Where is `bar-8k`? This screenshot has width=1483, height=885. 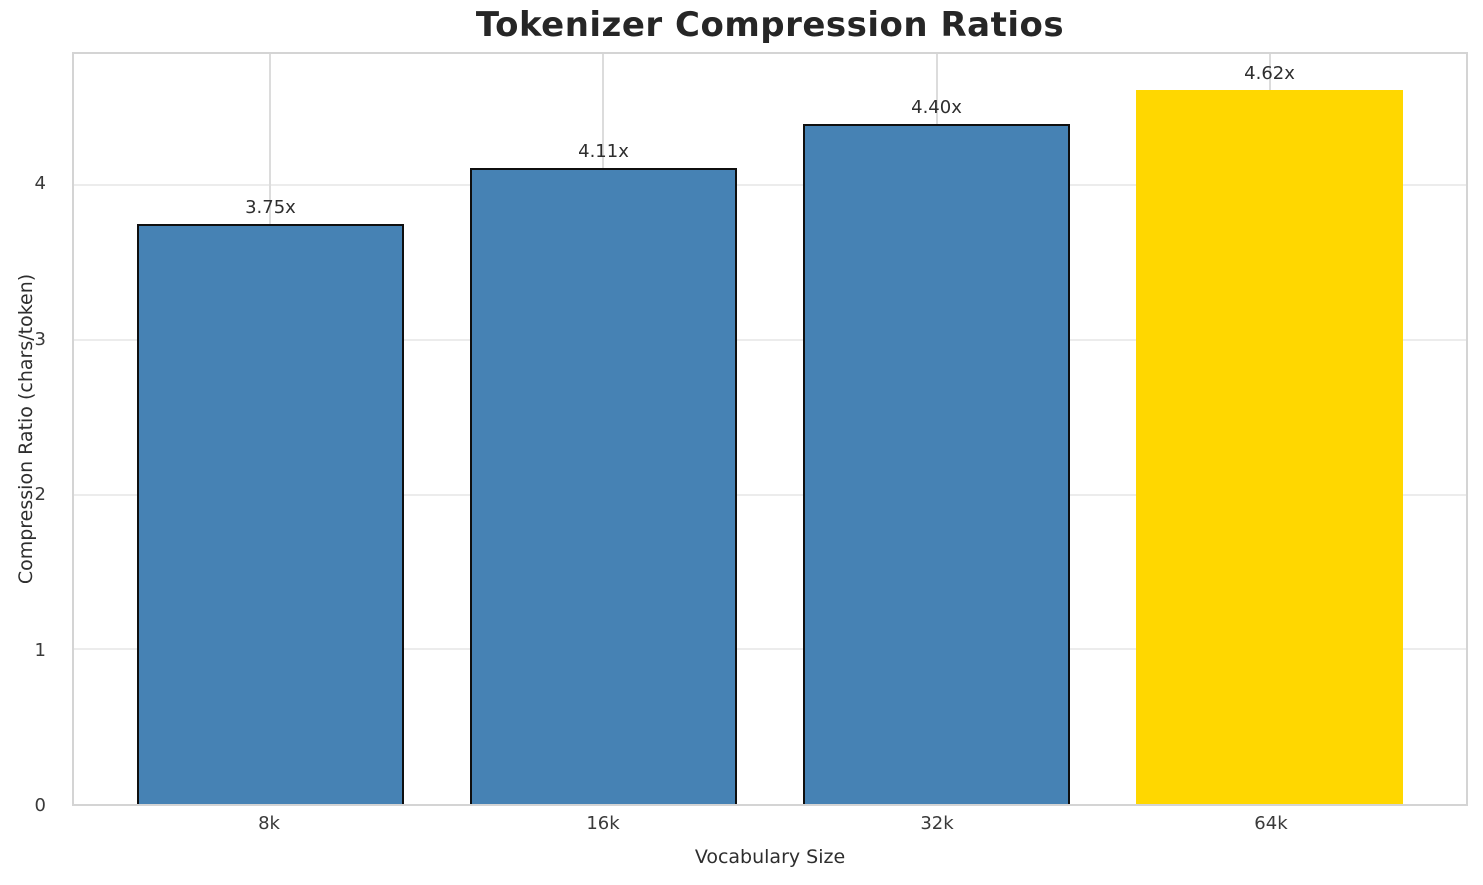 bar-8k is located at coordinates (270, 514).